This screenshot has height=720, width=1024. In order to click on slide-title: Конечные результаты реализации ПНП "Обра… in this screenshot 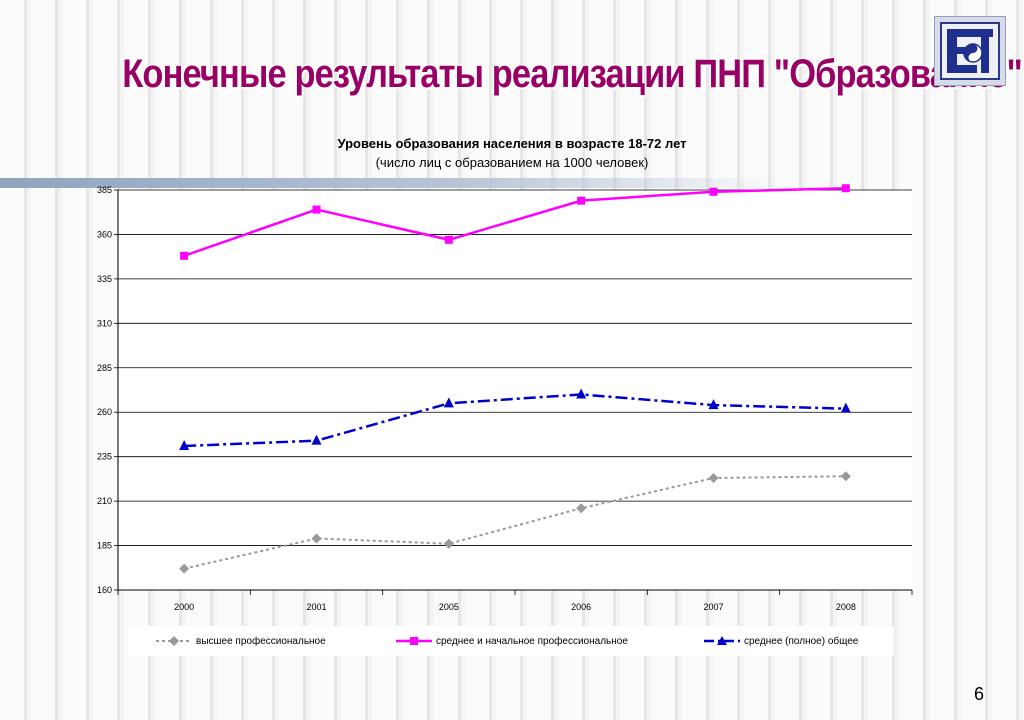, I will do `click(572, 74)`.